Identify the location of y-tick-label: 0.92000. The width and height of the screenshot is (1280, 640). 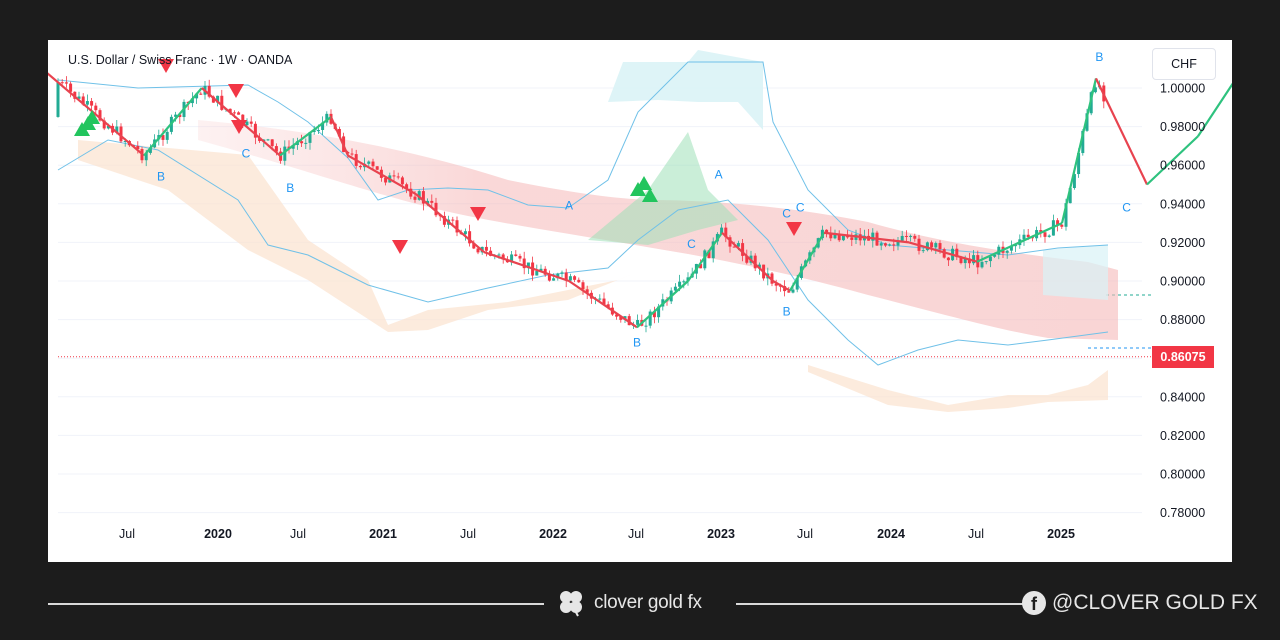
(1182, 243).